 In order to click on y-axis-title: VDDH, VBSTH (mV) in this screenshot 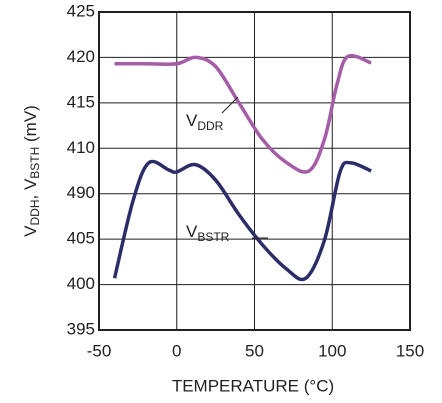, I will do `click(31, 171)`.